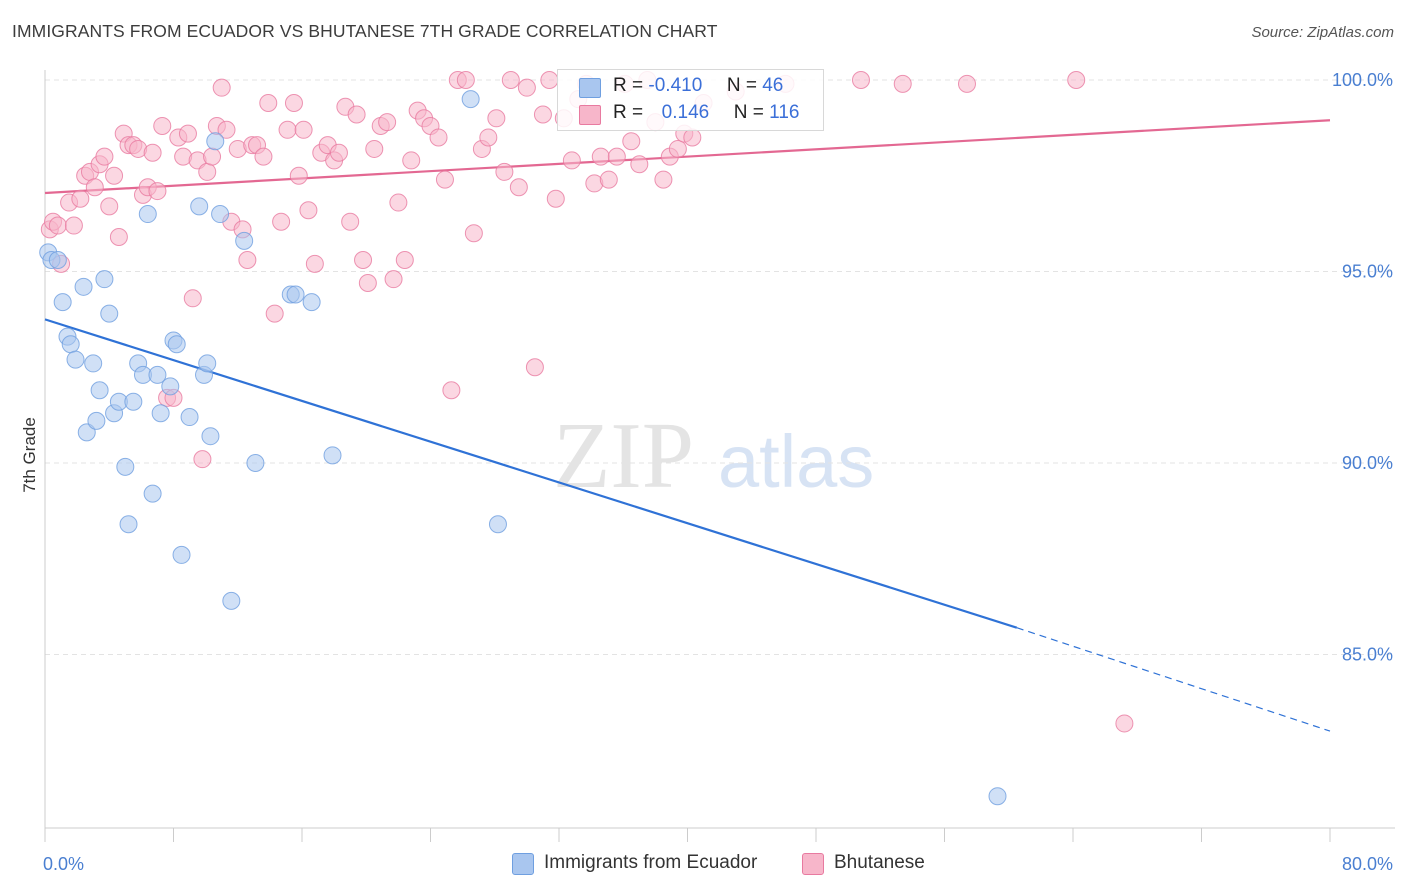  What do you see at coordinates (623, 456) in the screenshot?
I see `watermark-zip: ZIP` at bounding box center [623, 456].